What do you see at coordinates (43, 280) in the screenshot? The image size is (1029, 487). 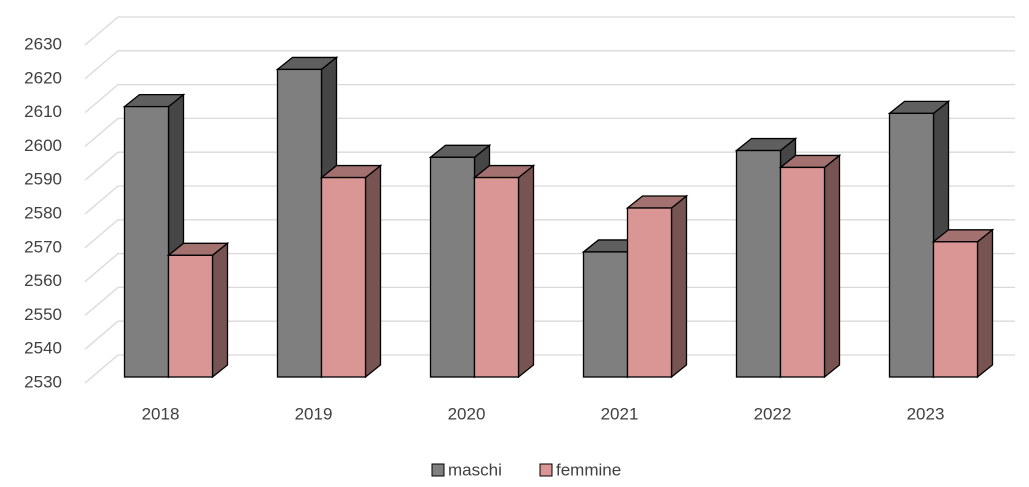 I see `y-tick-label: 2560` at bounding box center [43, 280].